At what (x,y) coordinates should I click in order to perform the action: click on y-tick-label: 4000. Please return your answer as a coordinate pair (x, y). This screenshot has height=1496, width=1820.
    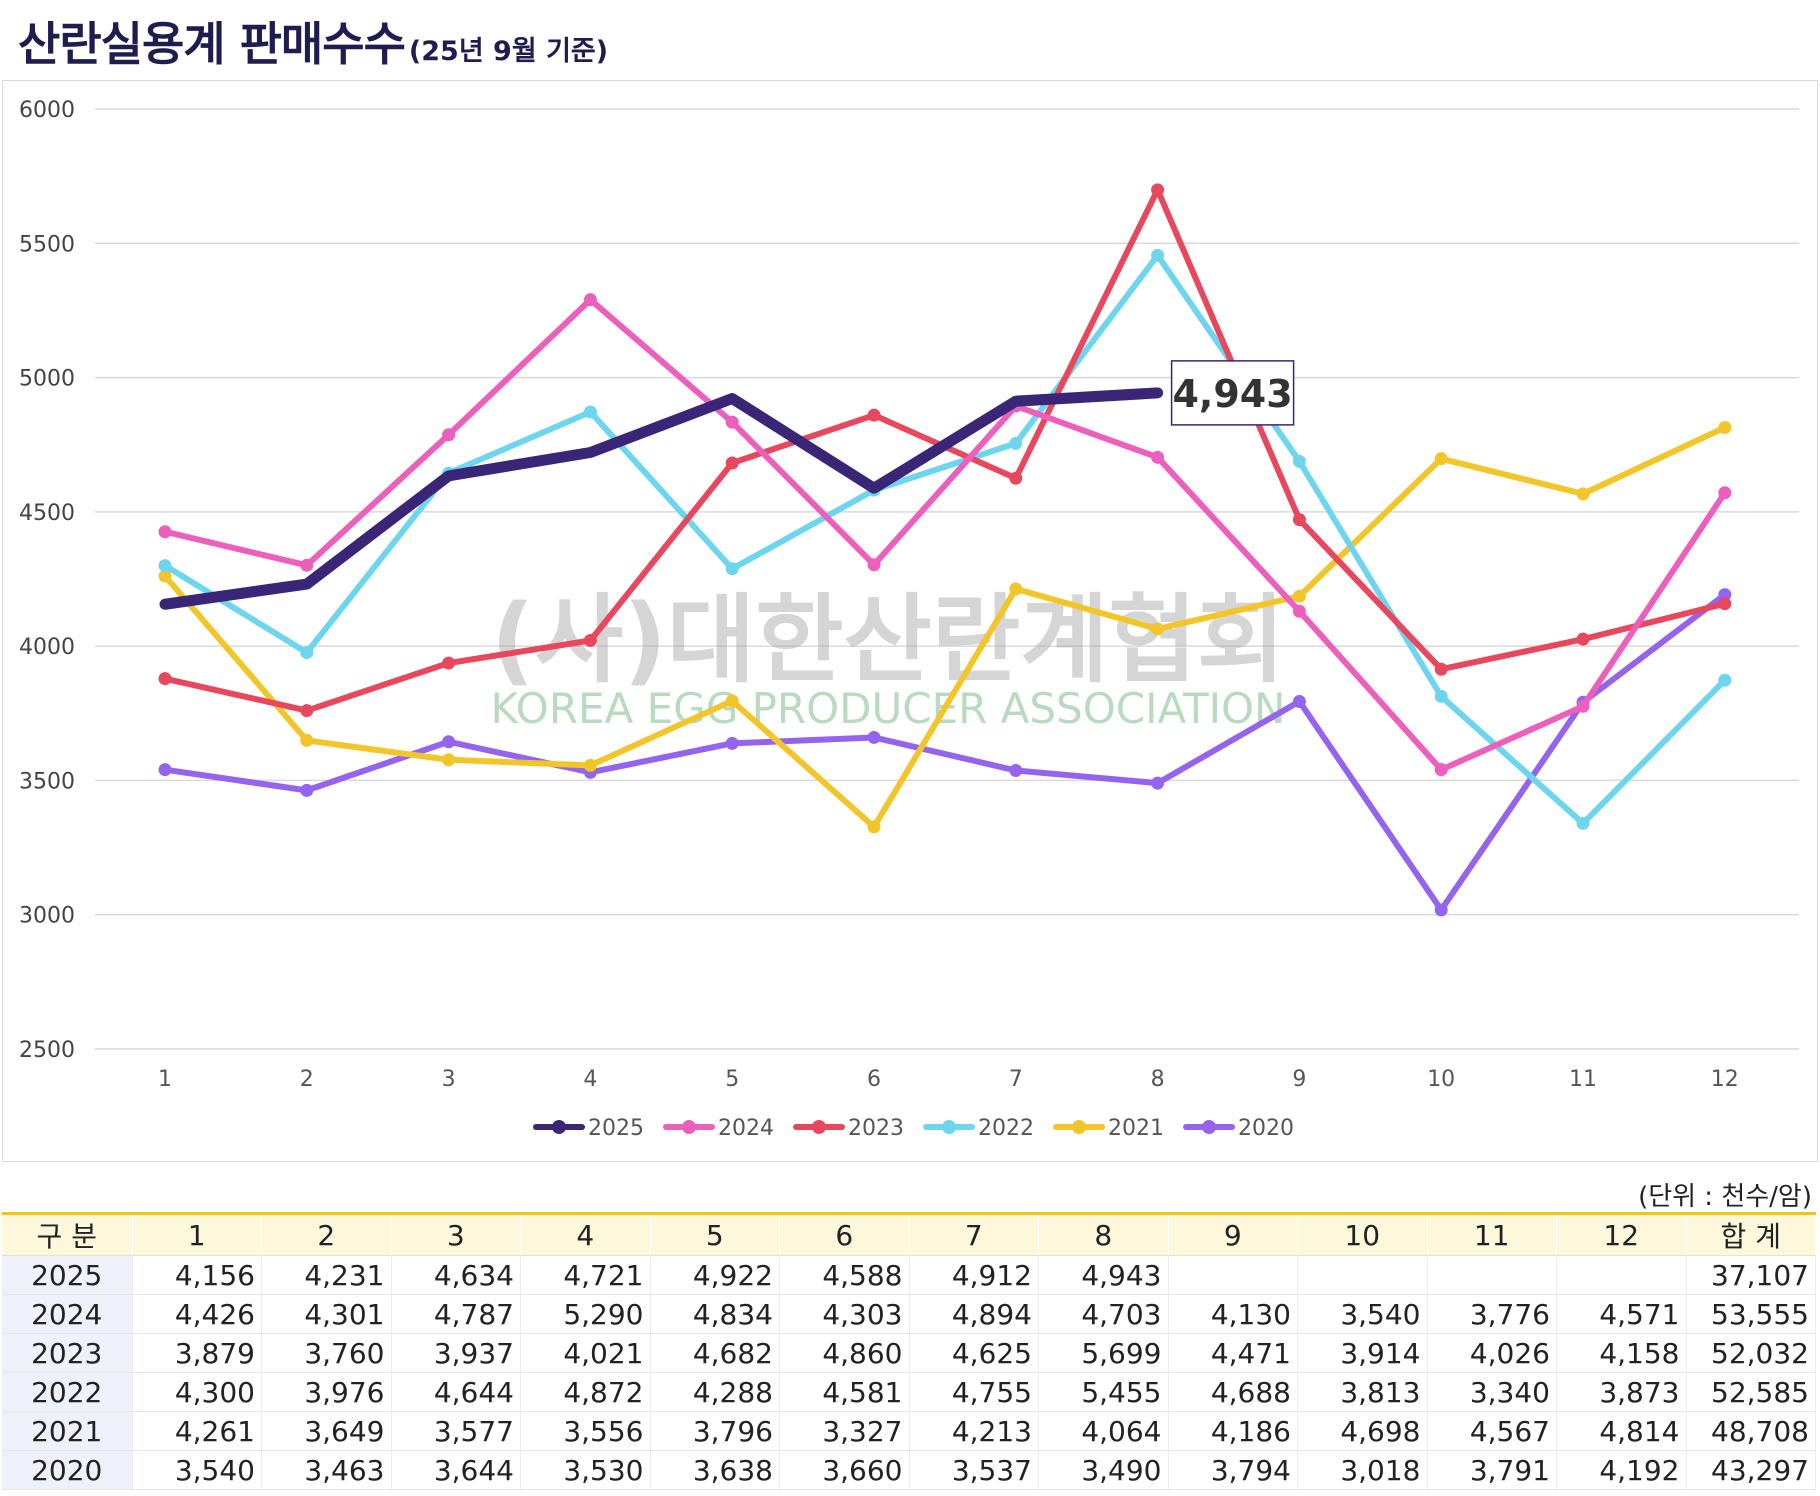
    Looking at the image, I should click on (47, 647).